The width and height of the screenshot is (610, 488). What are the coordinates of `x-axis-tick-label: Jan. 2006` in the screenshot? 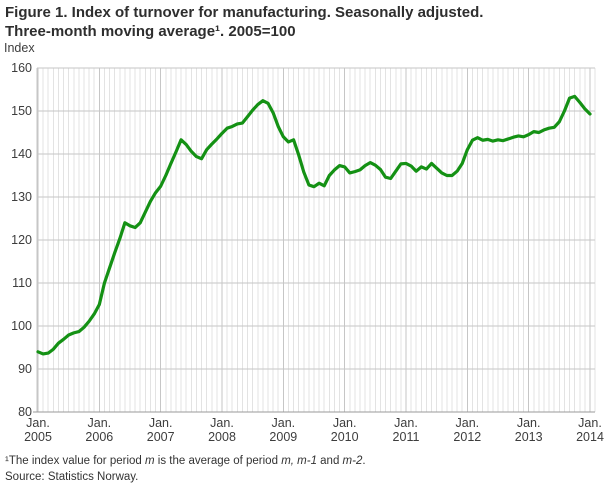 It's located at (99, 430).